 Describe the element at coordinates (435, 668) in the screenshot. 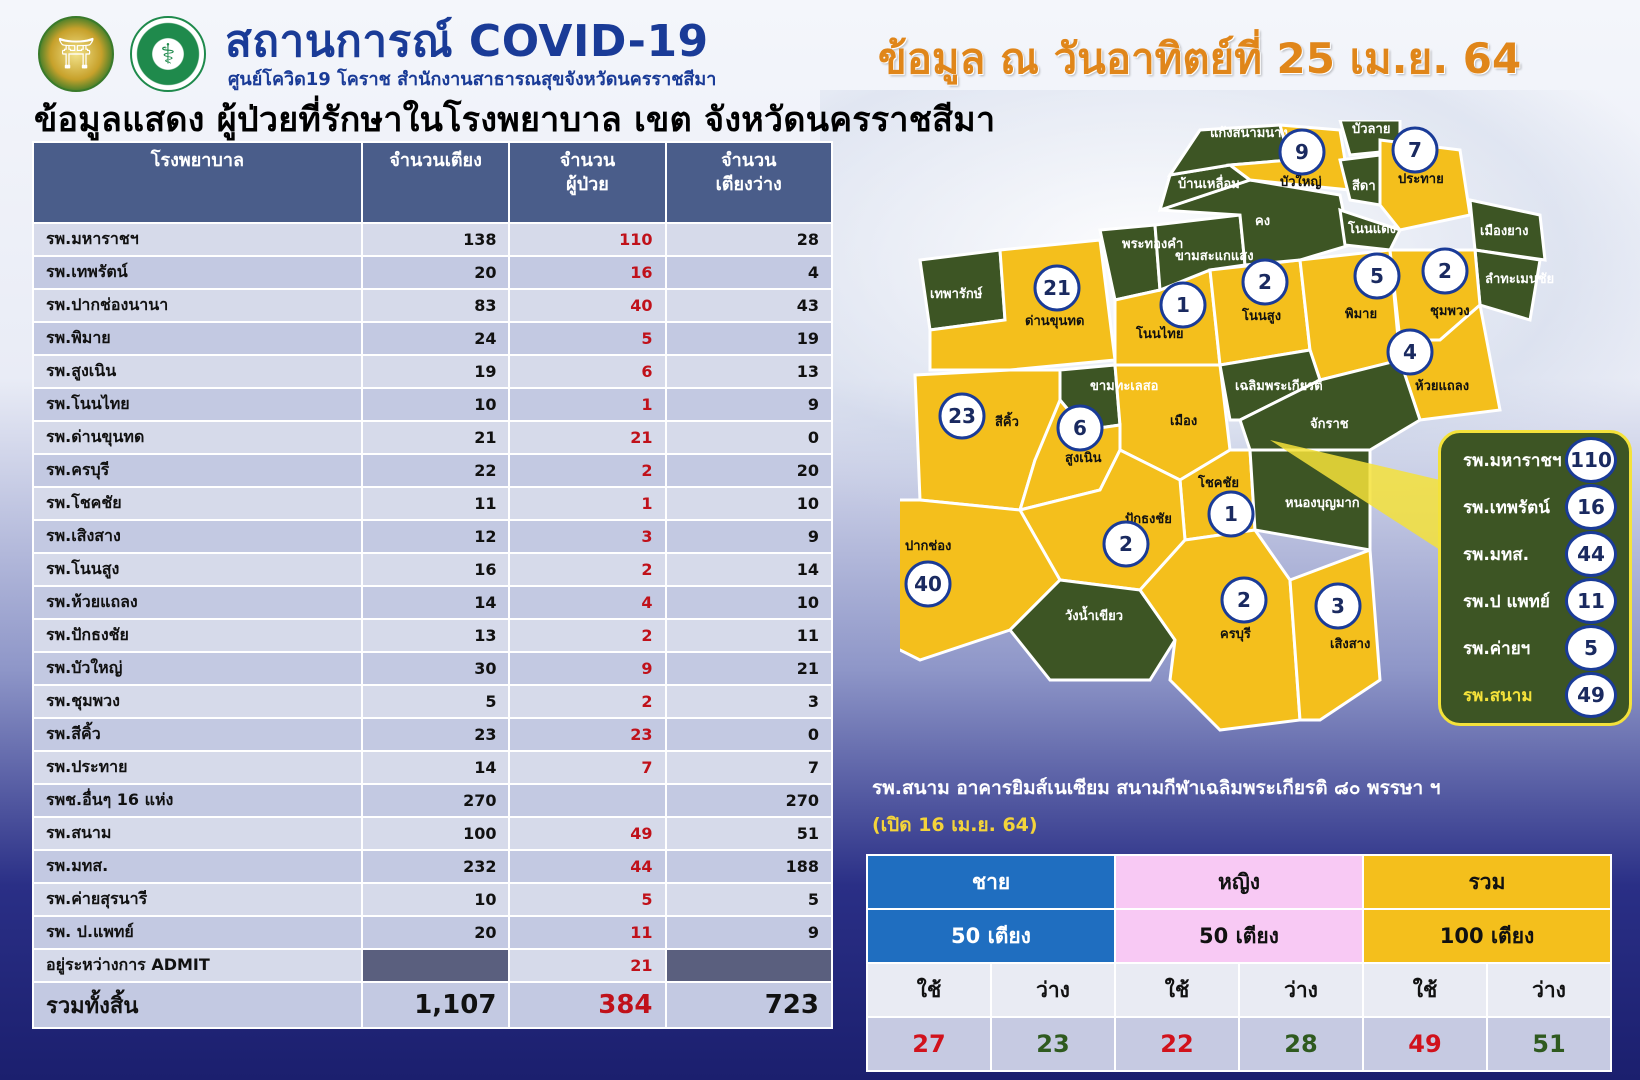

I see `beds-cell: 30` at that location.